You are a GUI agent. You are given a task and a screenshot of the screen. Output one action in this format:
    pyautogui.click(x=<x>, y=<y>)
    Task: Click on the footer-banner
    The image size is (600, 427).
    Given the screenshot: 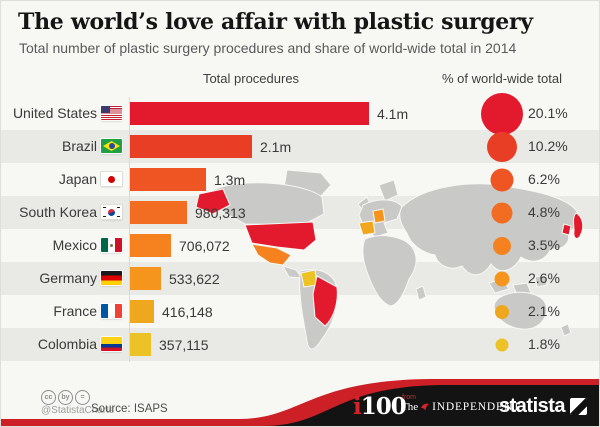 What is the action you would take?
    pyautogui.click(x=300, y=402)
    